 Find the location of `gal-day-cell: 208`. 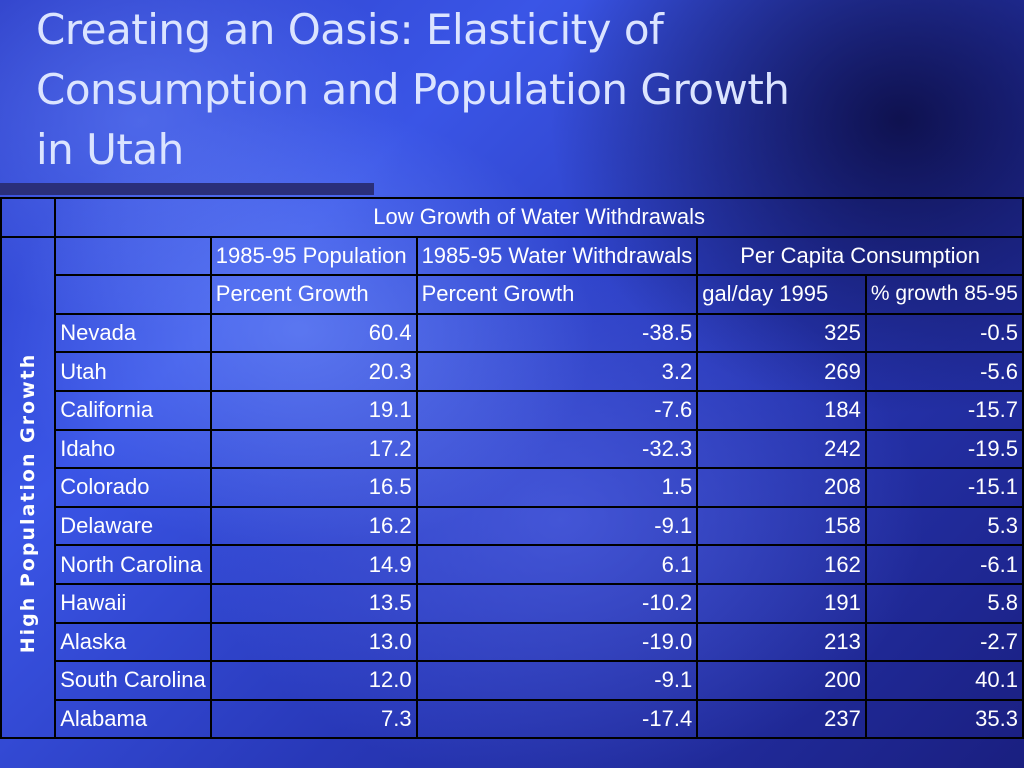

gal-day-cell: 208 is located at coordinates (781, 487).